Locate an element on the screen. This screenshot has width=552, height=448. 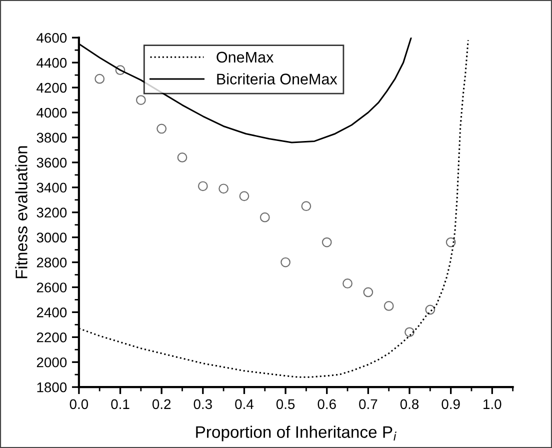
y-tick-label: 2800 is located at coordinates (51, 263).